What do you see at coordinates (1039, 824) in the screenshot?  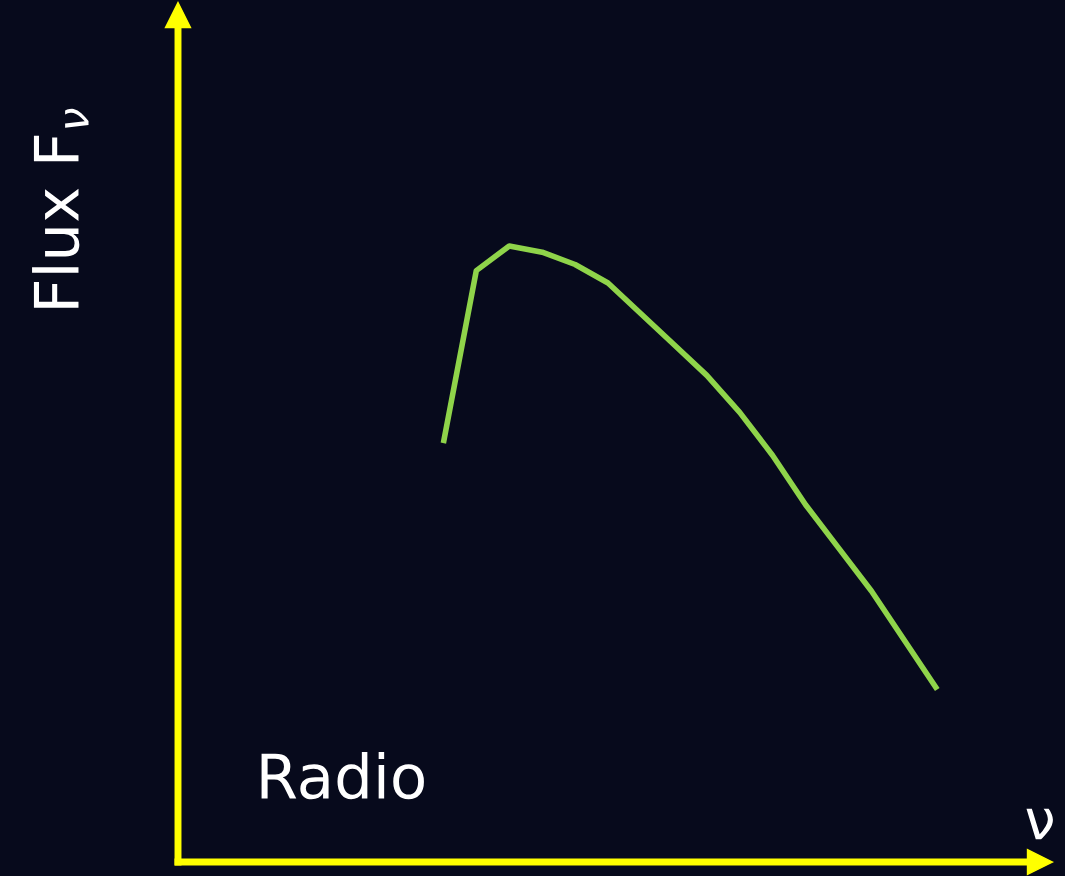 I see `x-axis-title: ν` at bounding box center [1039, 824].